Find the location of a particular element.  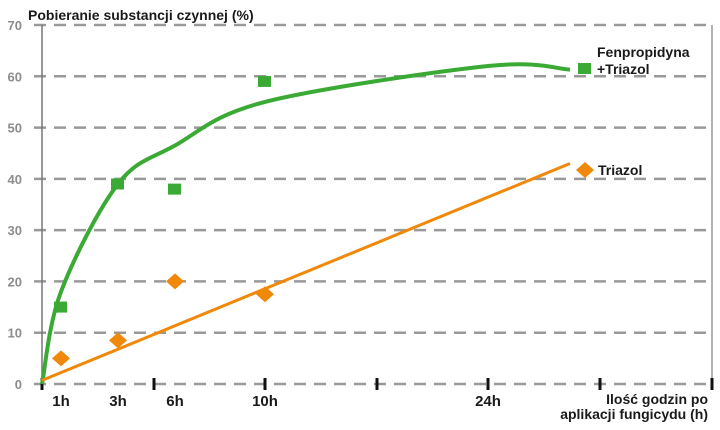

y-tick-label: 30 is located at coordinates (15, 230).